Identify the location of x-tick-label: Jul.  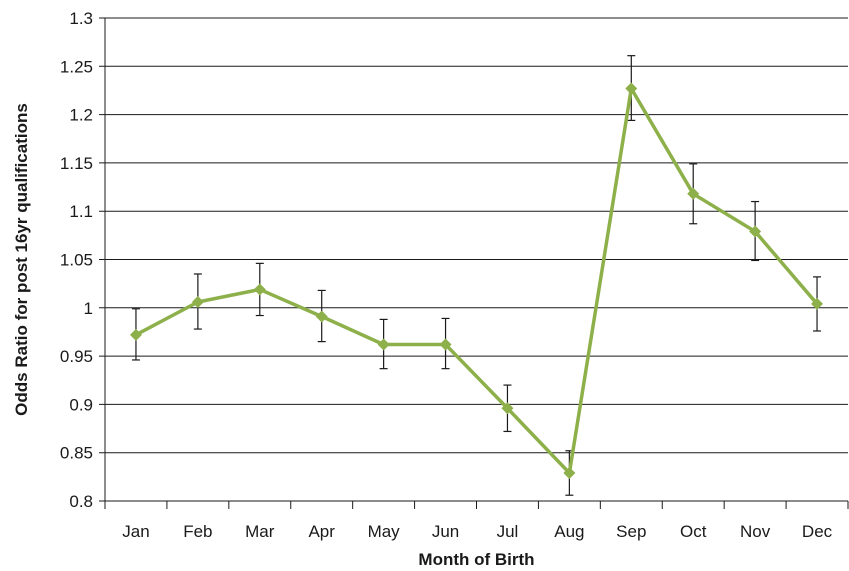
(508, 531).